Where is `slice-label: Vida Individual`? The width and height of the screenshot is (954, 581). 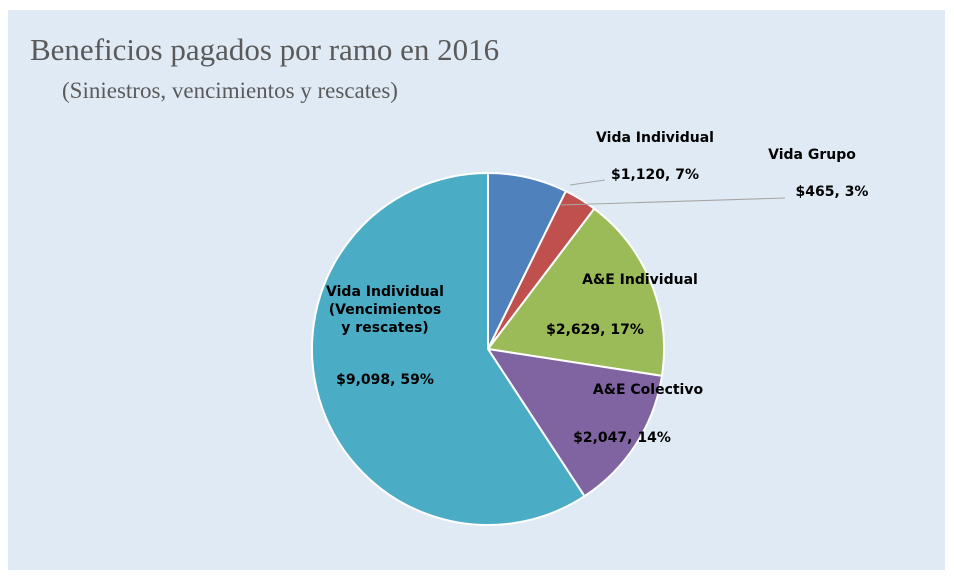
slice-label: Vida Individual is located at coordinates (655, 138).